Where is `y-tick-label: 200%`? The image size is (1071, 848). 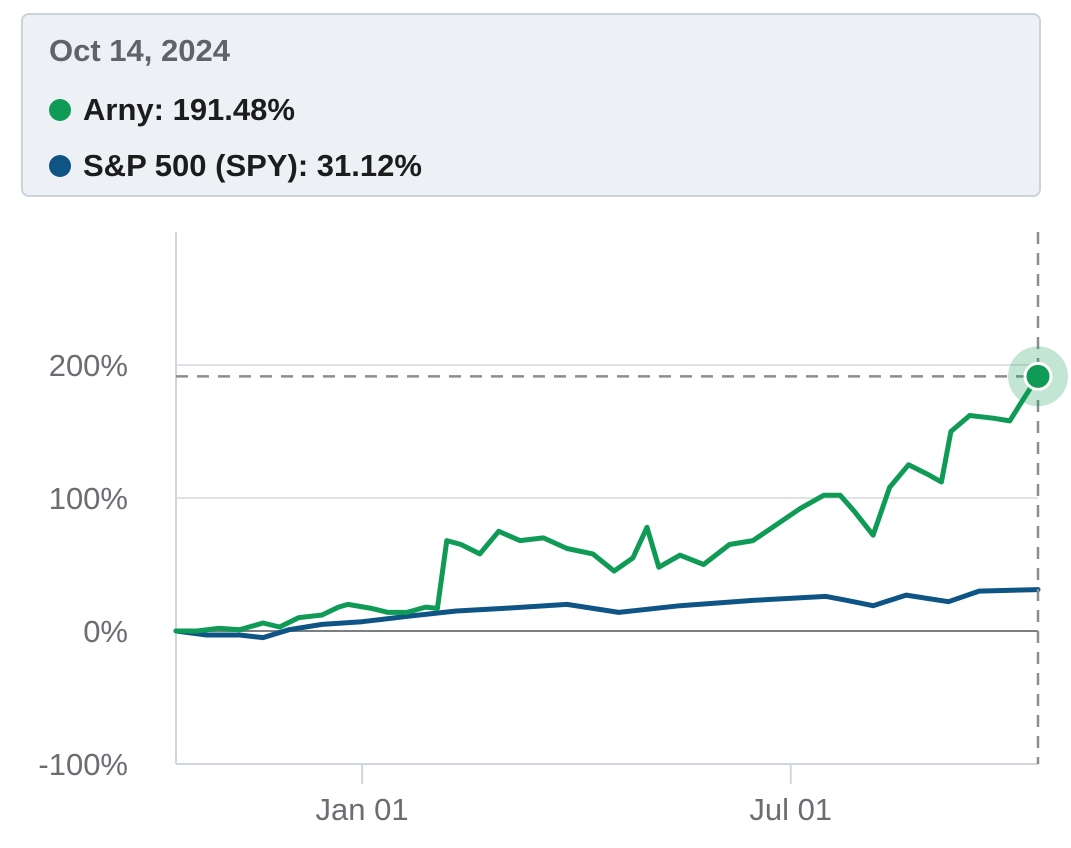
y-tick-label: 200% is located at coordinates (88, 365).